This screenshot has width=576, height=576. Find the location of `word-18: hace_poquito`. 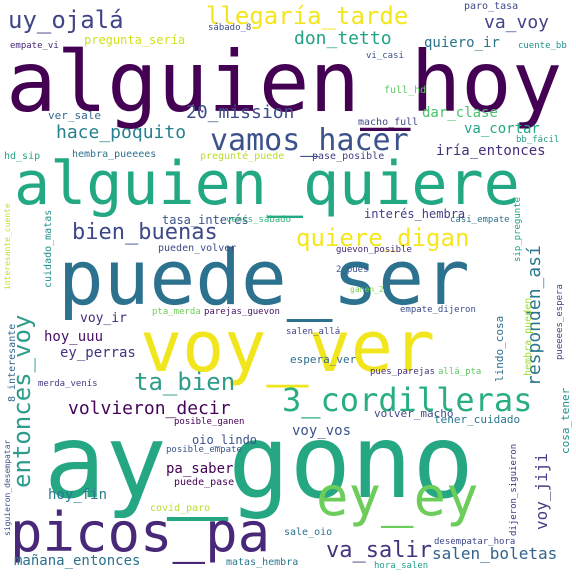

word-18: hace_poquito is located at coordinates (121, 132).